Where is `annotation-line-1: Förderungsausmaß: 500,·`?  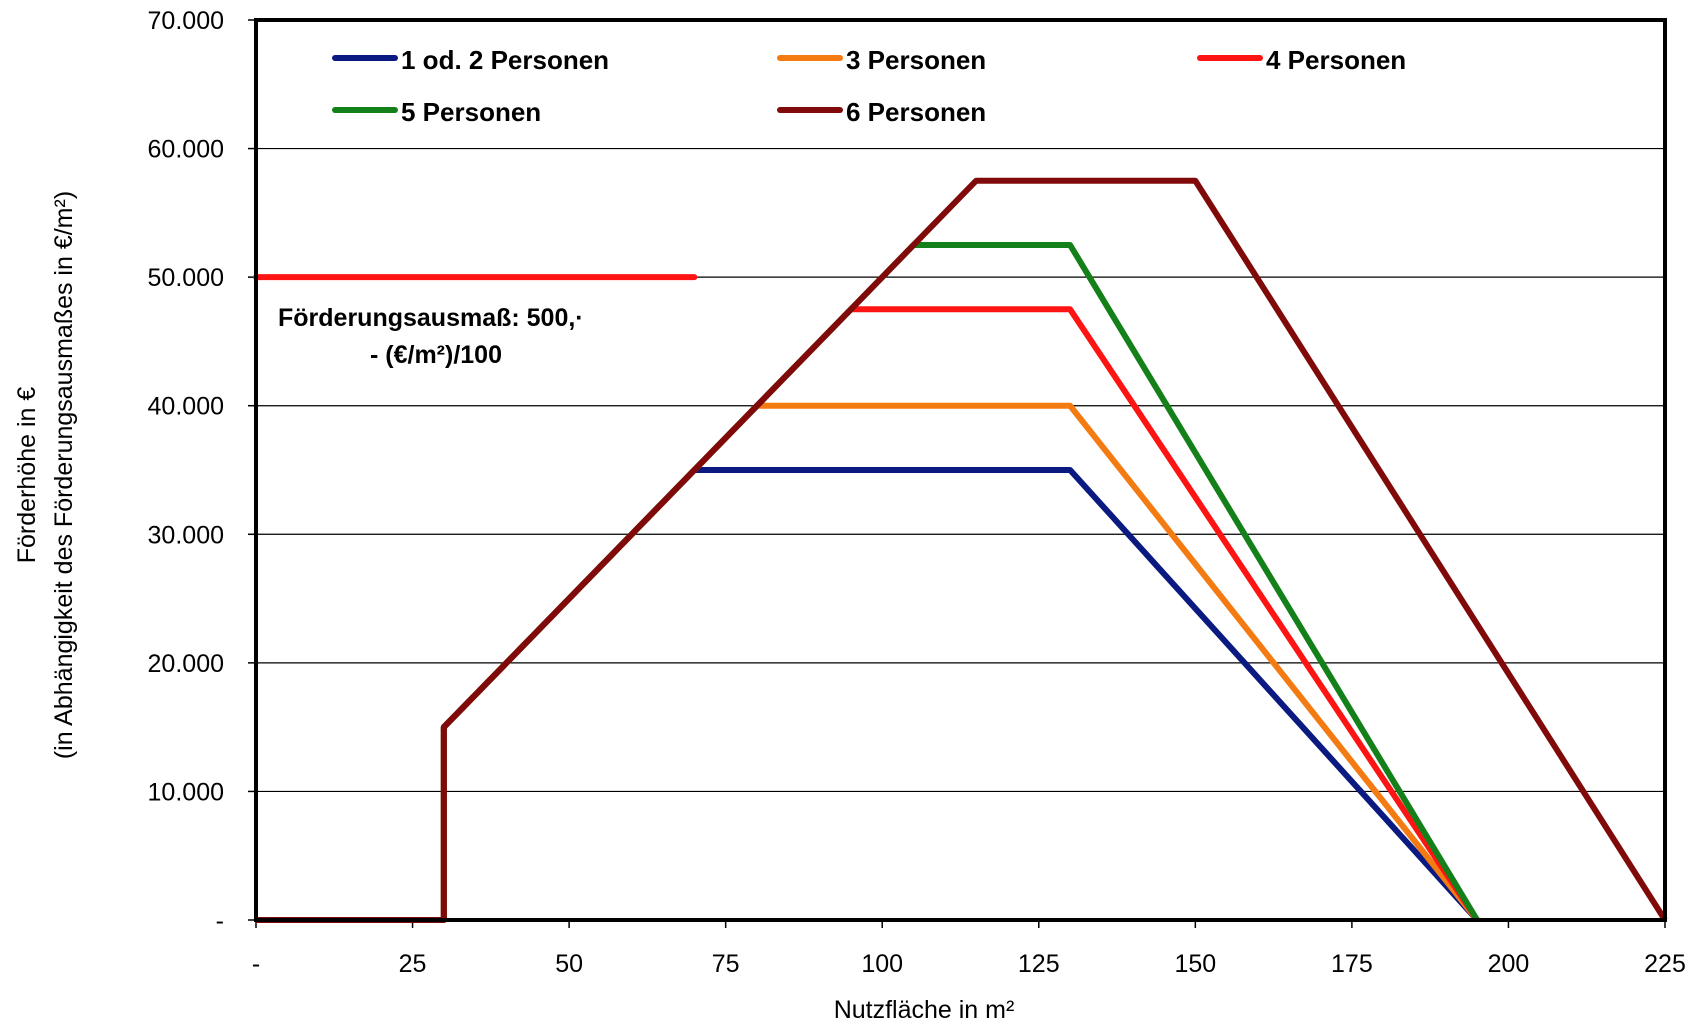 annotation-line-1: Förderungsausmaß: 500,· is located at coordinates (431, 318).